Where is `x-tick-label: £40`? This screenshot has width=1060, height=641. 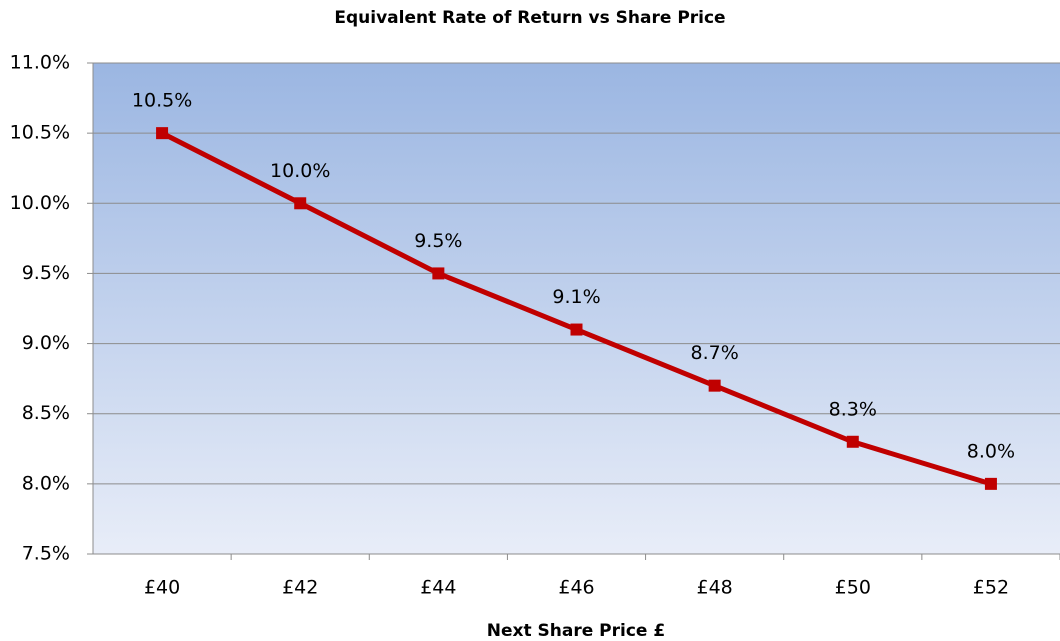
x-tick-label: £40 is located at coordinates (162, 588).